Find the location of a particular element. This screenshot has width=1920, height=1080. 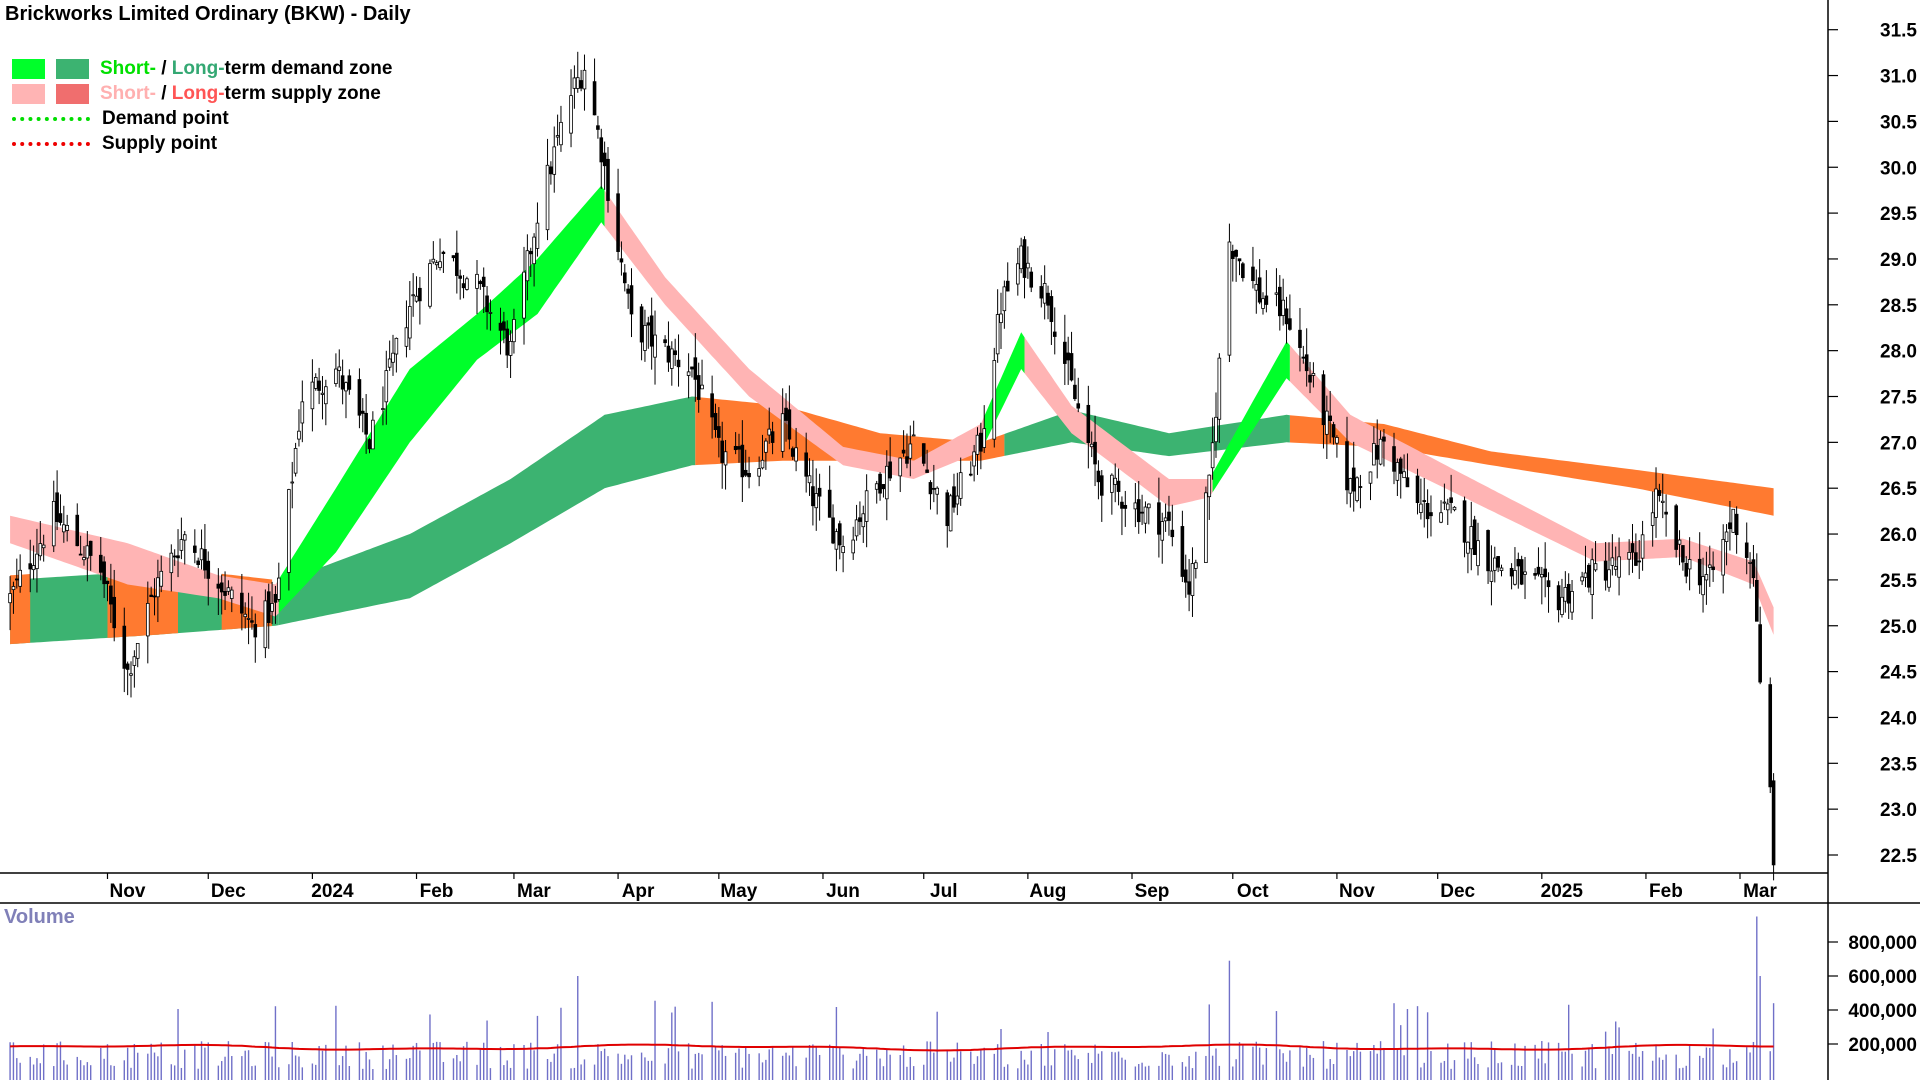

date-tick-label: 2024 is located at coordinates (332, 891).